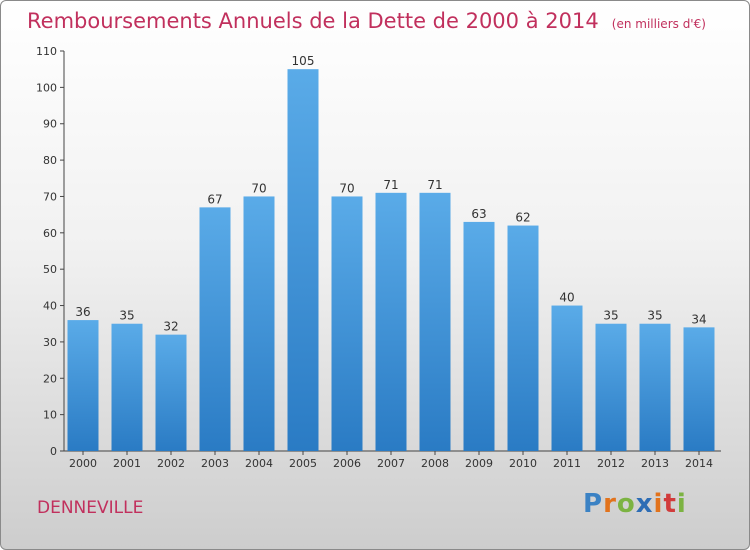 Image resolution: width=750 pixels, height=550 pixels. Describe the element at coordinates (259, 463) in the screenshot. I see `x-tick-label: 2004` at that location.